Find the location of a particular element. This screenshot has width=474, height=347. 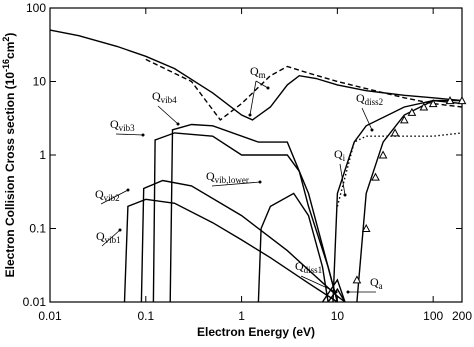

x-tick-label: 1 is located at coordinates (241, 316).